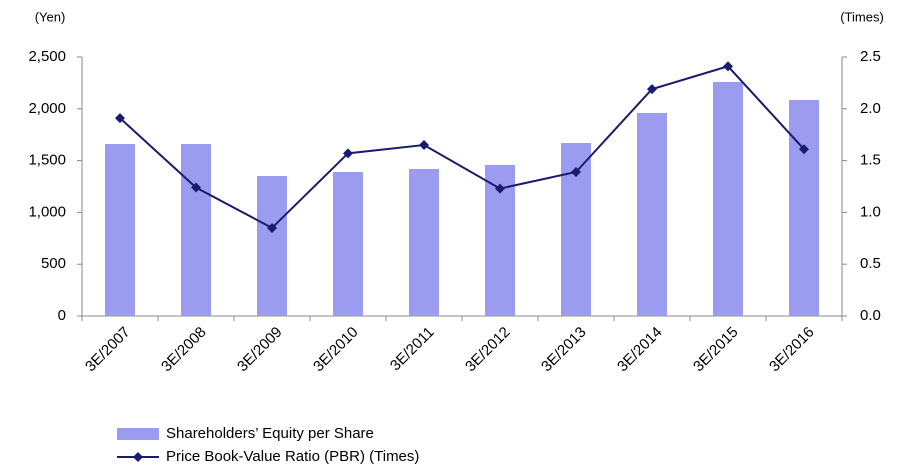  I want to click on y-tick-label: 1,500, so click(47, 160).